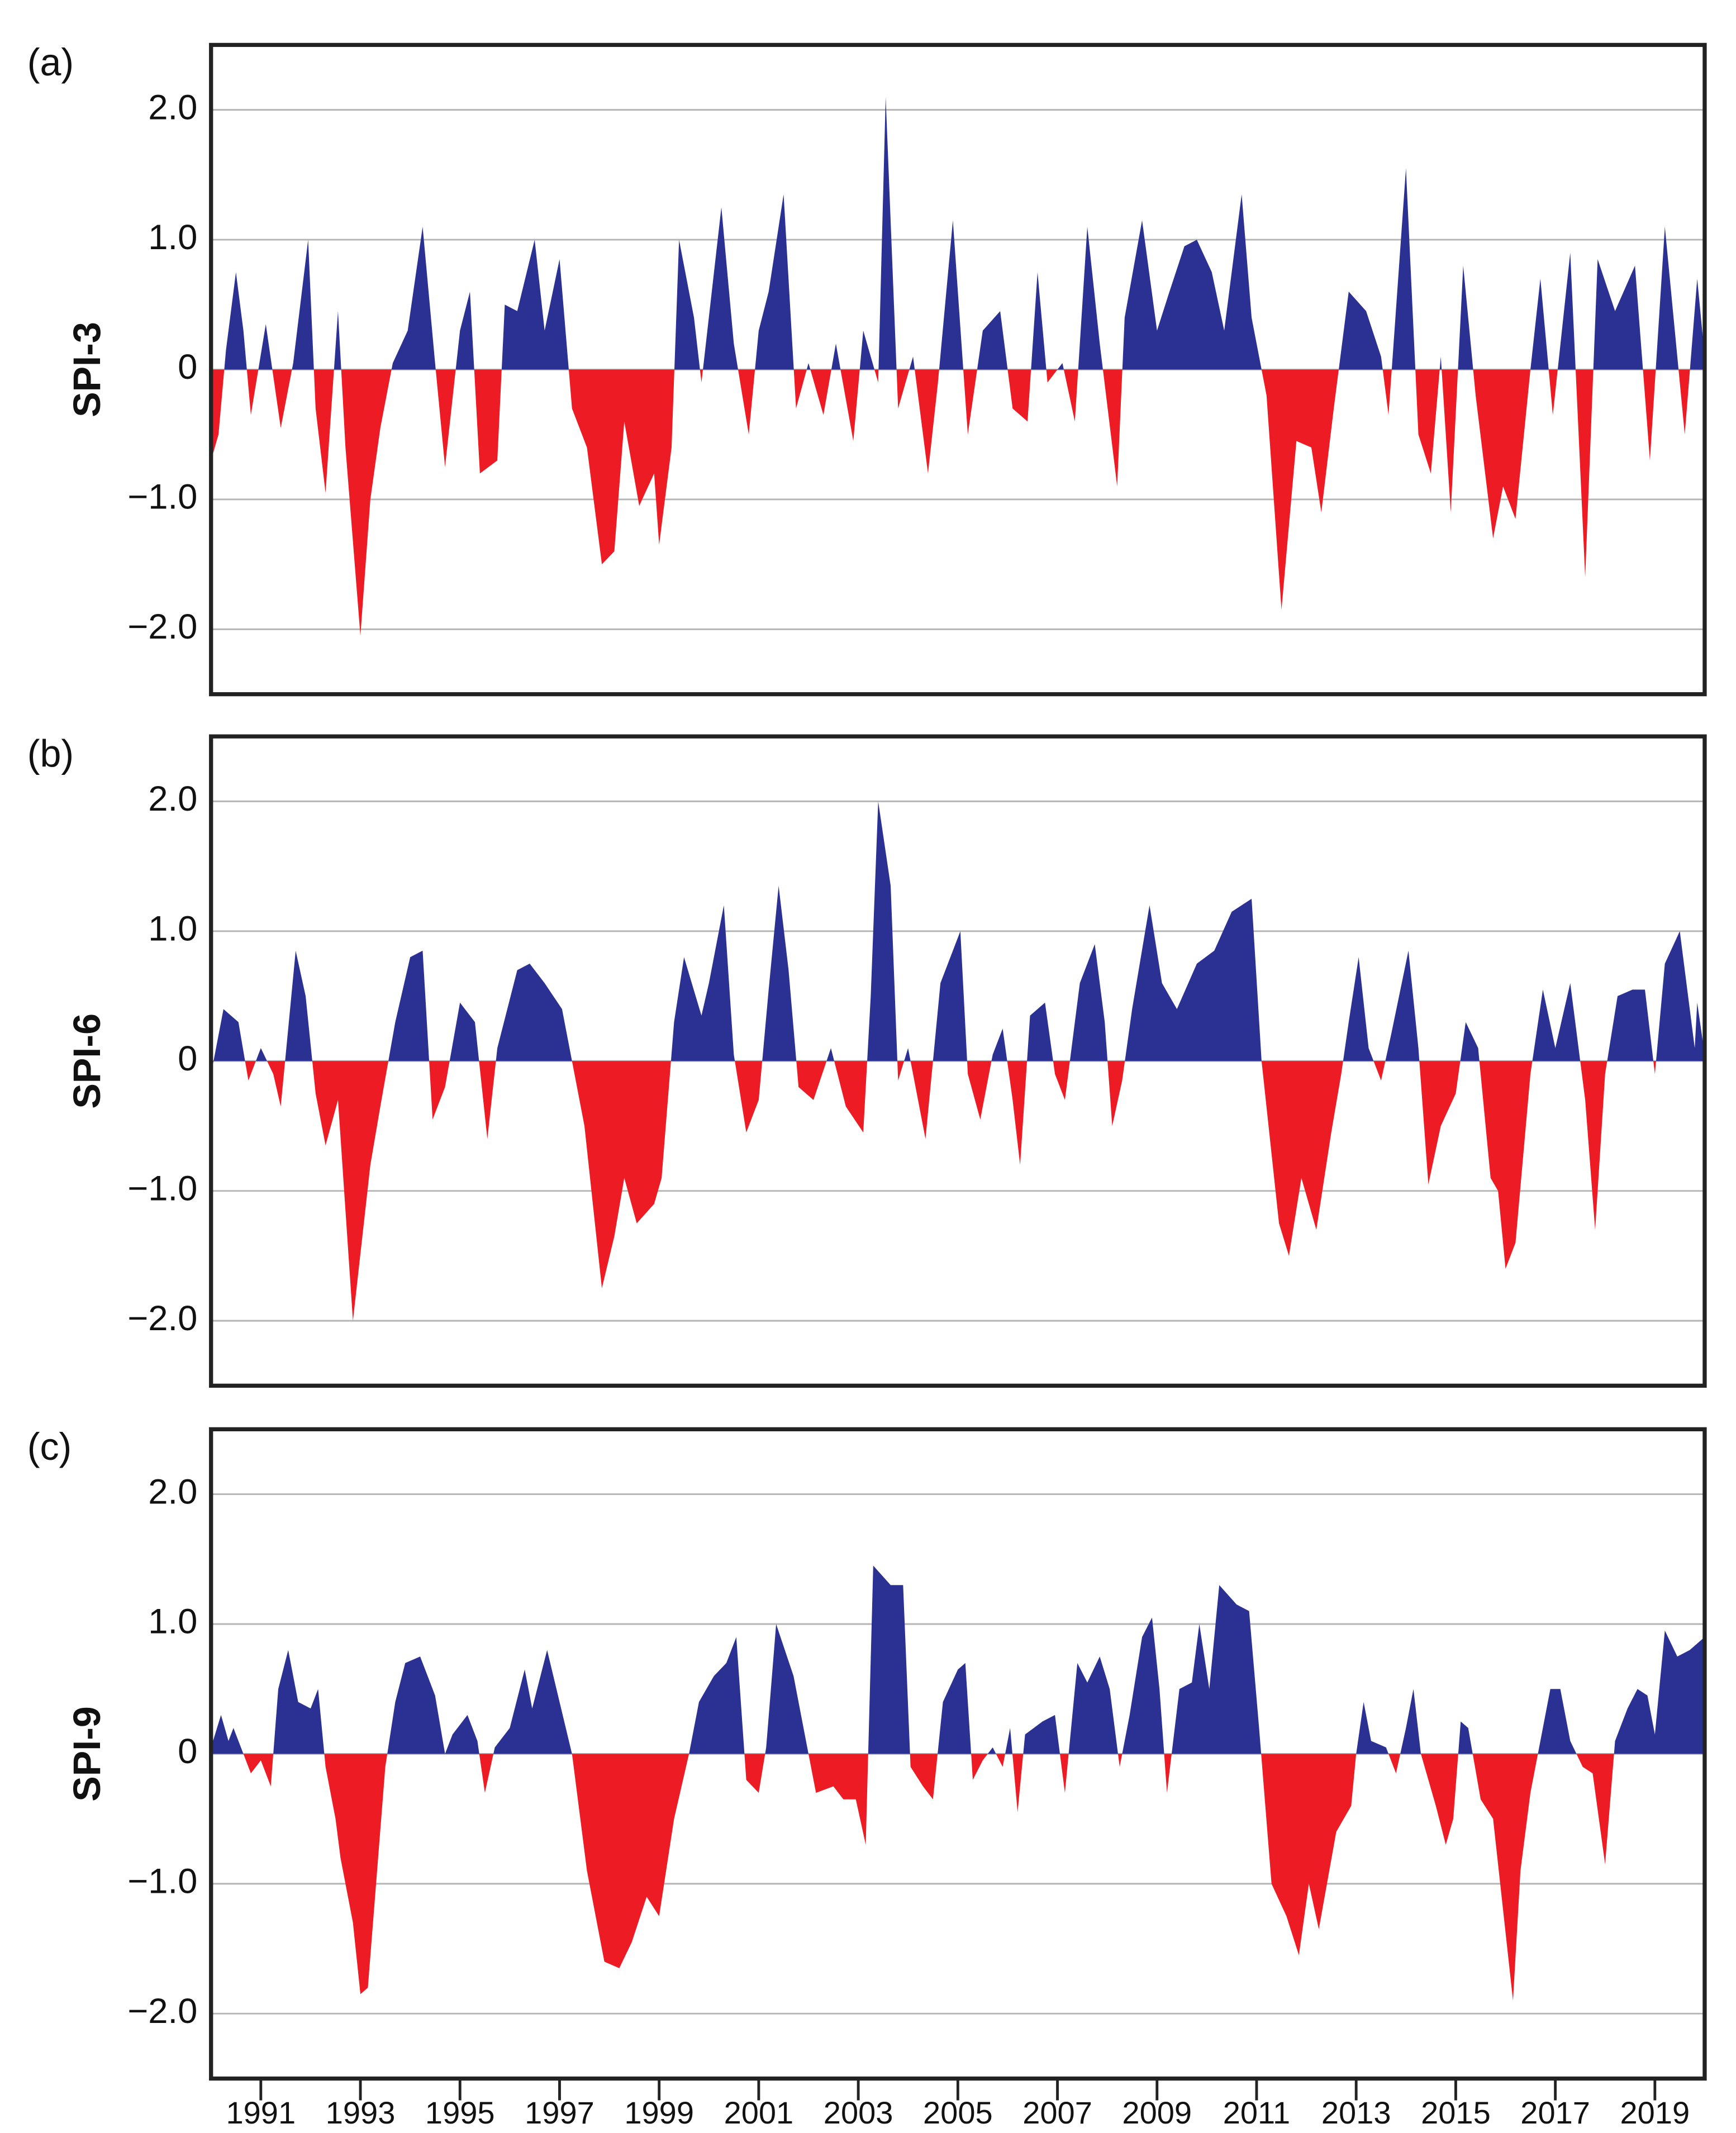  What do you see at coordinates (49, 1447) in the screenshot?
I see `panel-label: (c)` at bounding box center [49, 1447].